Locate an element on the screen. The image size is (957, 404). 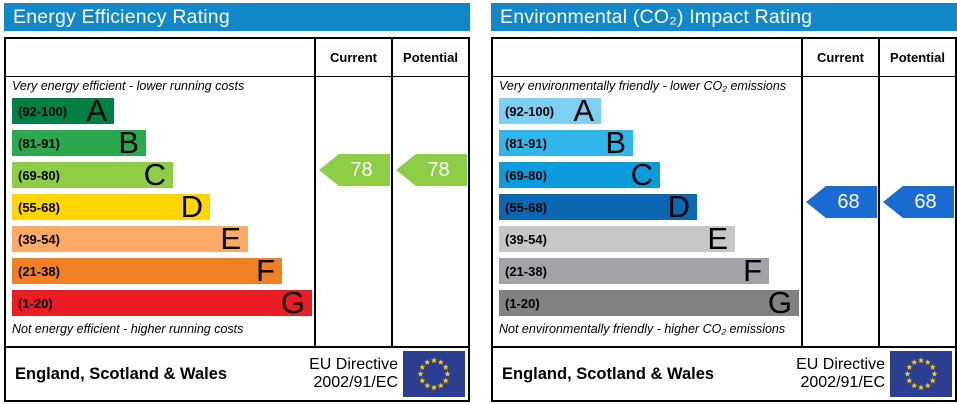
band-letter: F is located at coordinates (265, 270).